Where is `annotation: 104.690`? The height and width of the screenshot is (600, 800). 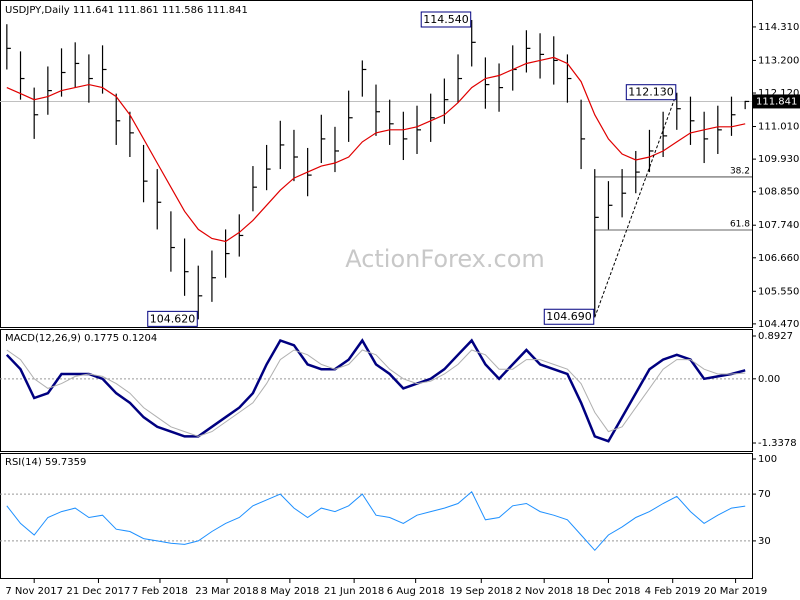
annotation: 104.690 is located at coordinates (569, 316).